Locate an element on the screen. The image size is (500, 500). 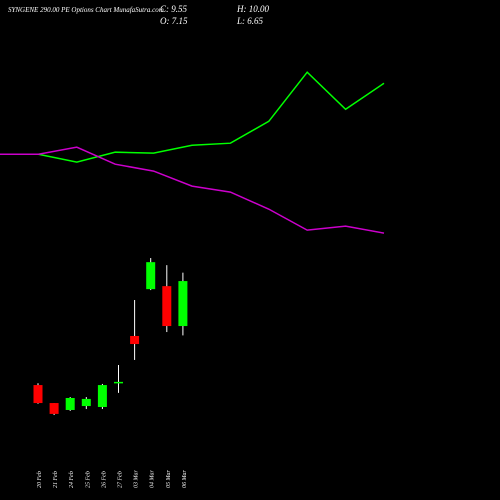
x-tick-label: 04 Mar is located at coordinates (152, 479).